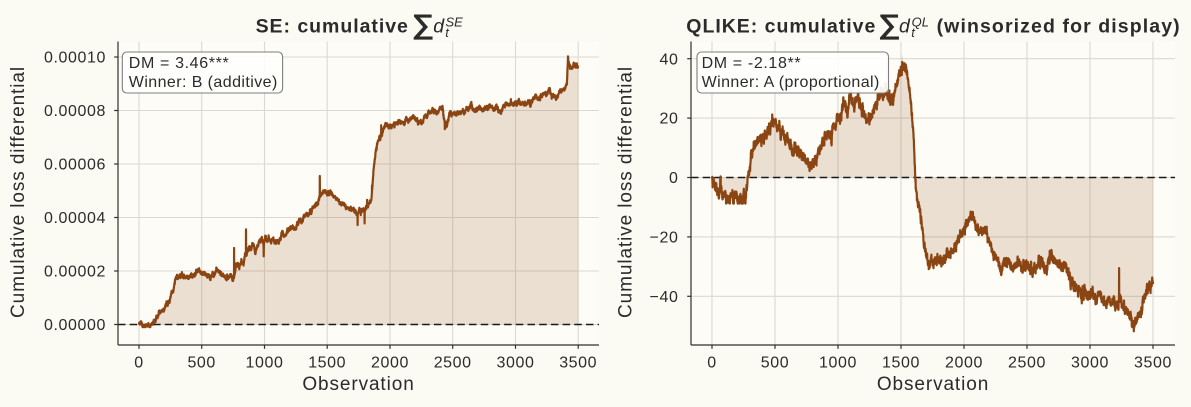  I want to click on svg-text: 0.00002, so click(75, 272).